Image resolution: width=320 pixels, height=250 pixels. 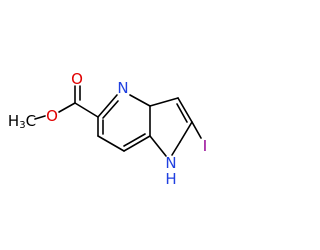 I want to click on methyl-h: H, so click(x=13, y=121).